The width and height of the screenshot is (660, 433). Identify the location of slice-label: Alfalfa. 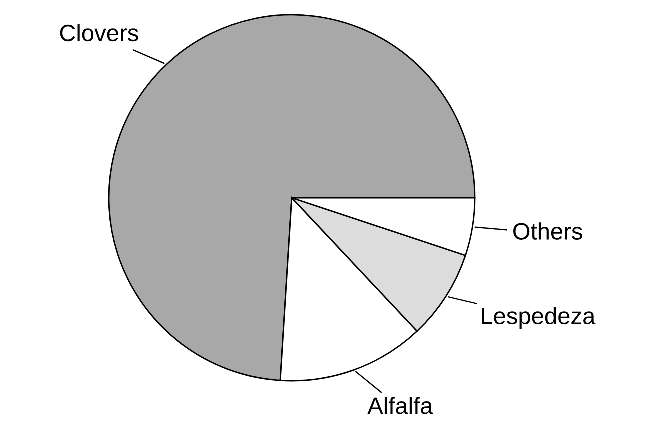
(401, 405).